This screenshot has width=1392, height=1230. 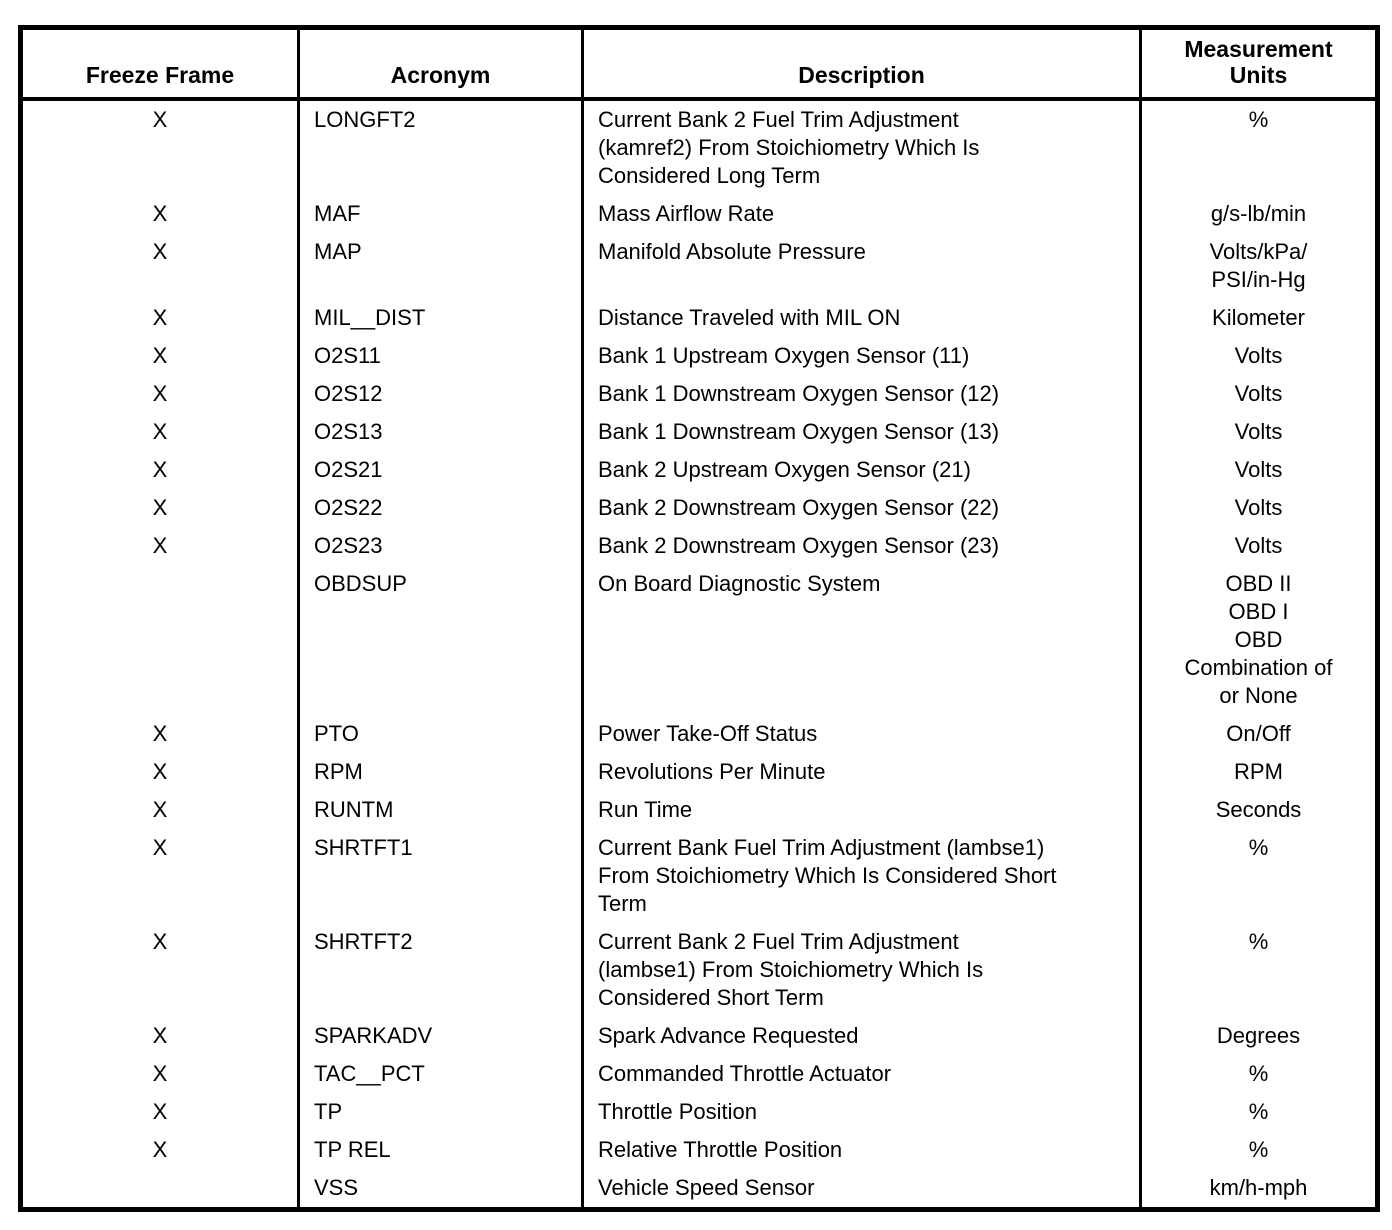 What do you see at coordinates (440, 876) in the screenshot?
I see `acronym-cell: SHRTFT1` at bounding box center [440, 876].